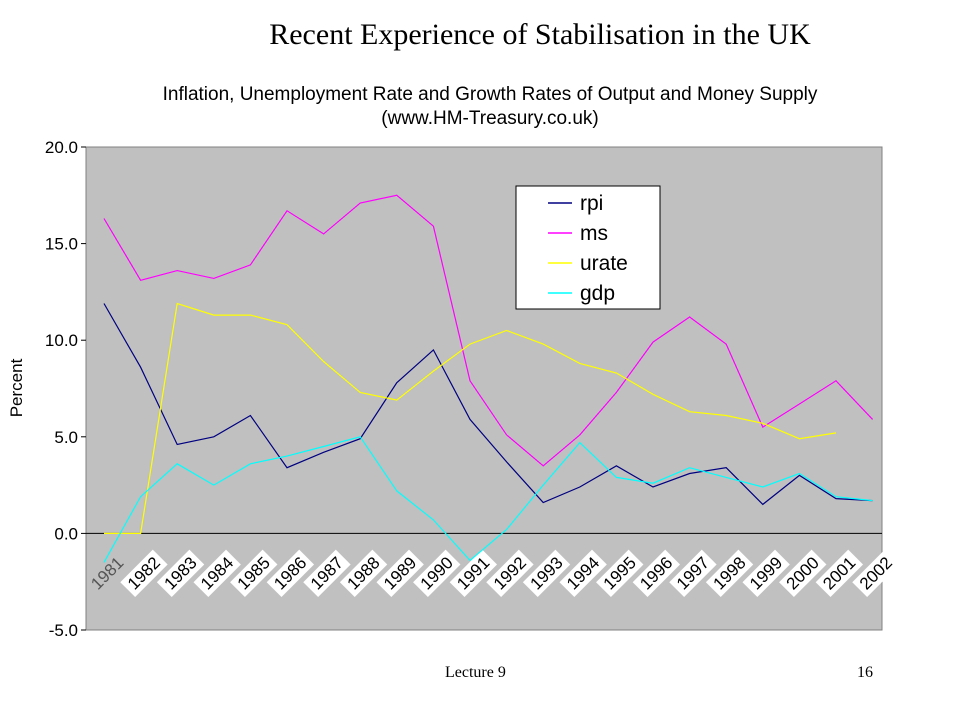  What do you see at coordinates (61, 147) in the screenshot?
I see `y-tick-label: 20.0` at bounding box center [61, 147].